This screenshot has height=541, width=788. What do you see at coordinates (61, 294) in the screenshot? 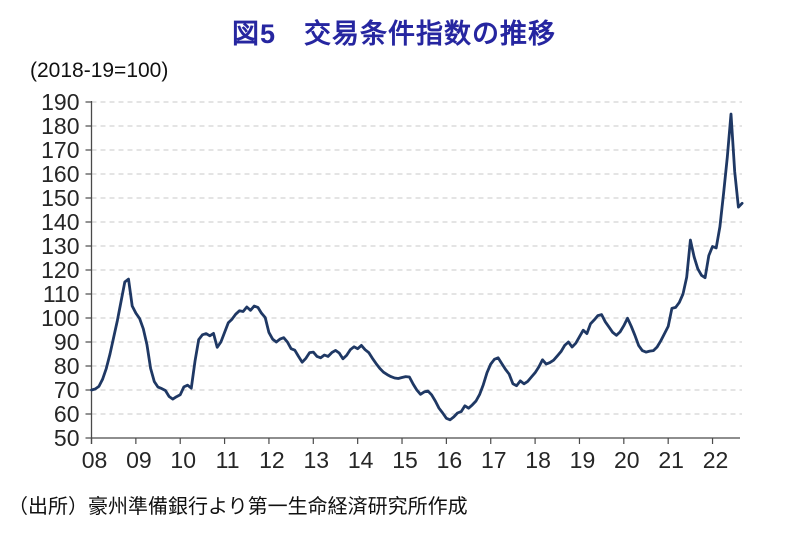
I see `y-tick-label: 110` at bounding box center [61, 294].